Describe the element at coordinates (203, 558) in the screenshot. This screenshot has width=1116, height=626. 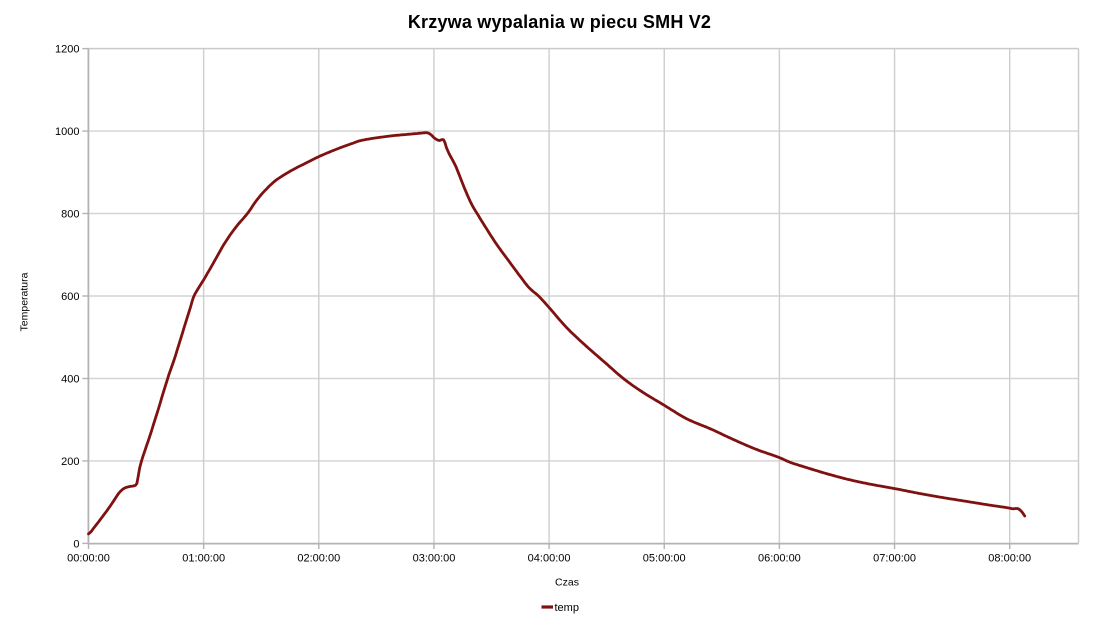
I see `svg-text: 01:00:00` at that location.